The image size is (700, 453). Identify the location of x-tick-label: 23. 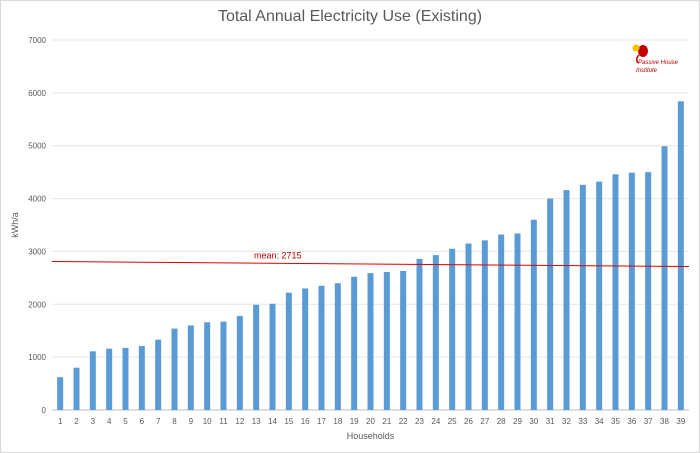
(419, 421).